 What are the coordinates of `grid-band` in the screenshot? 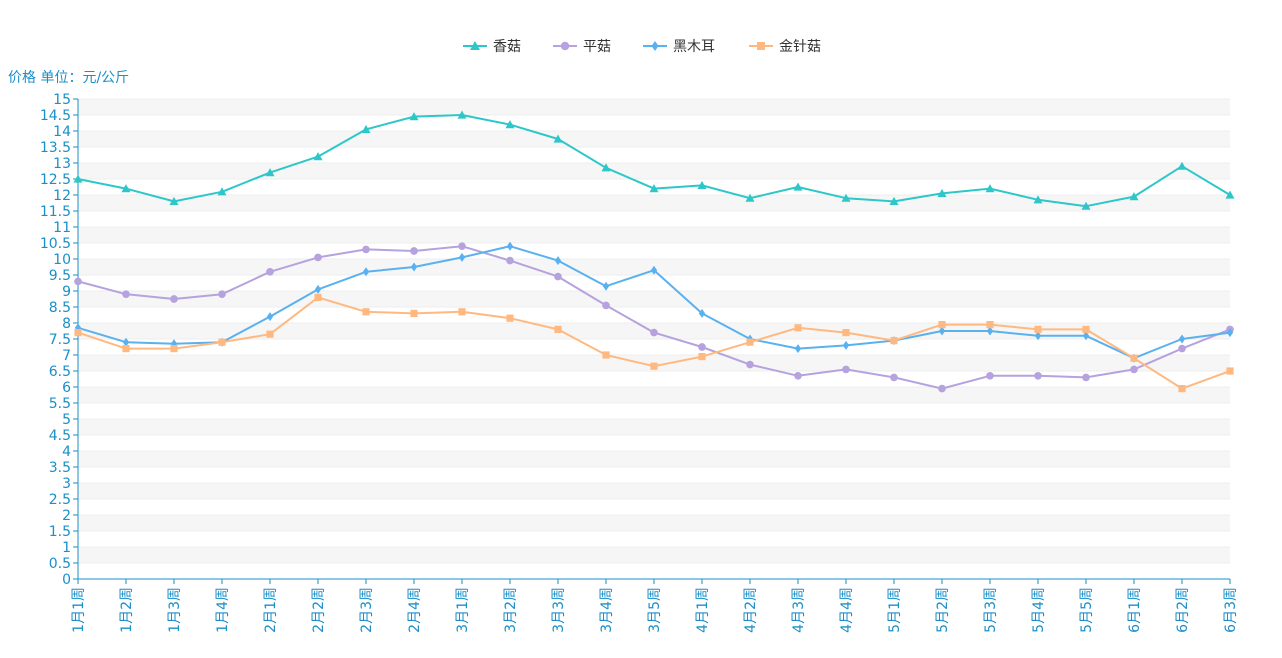 It's located at (654, 315).